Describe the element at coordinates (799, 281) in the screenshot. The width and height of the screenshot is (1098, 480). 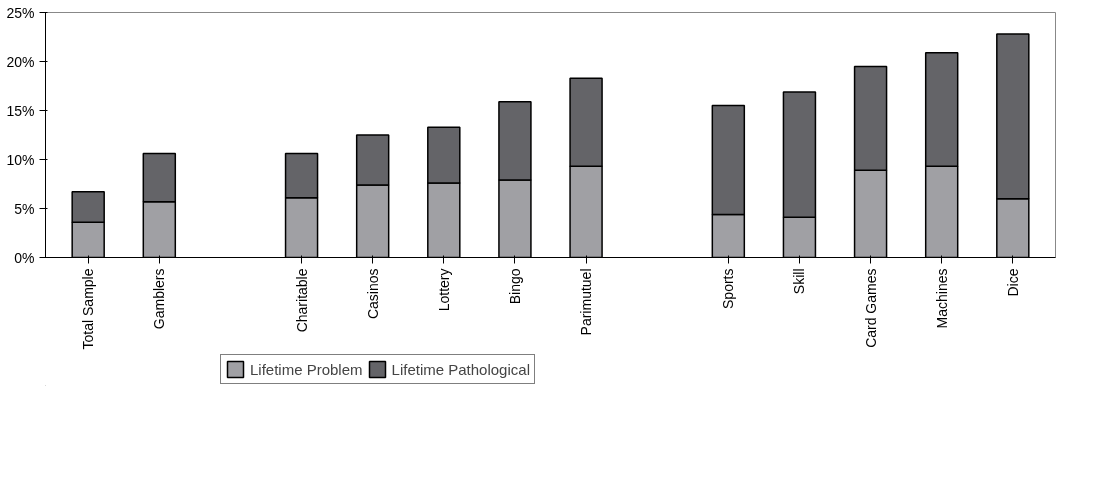
I see `x-tick-label: Skill` at that location.